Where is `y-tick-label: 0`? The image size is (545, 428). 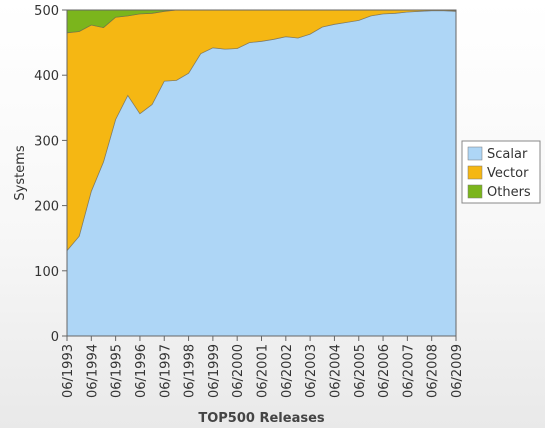 y-tick-label: 0 is located at coordinates (55, 337).